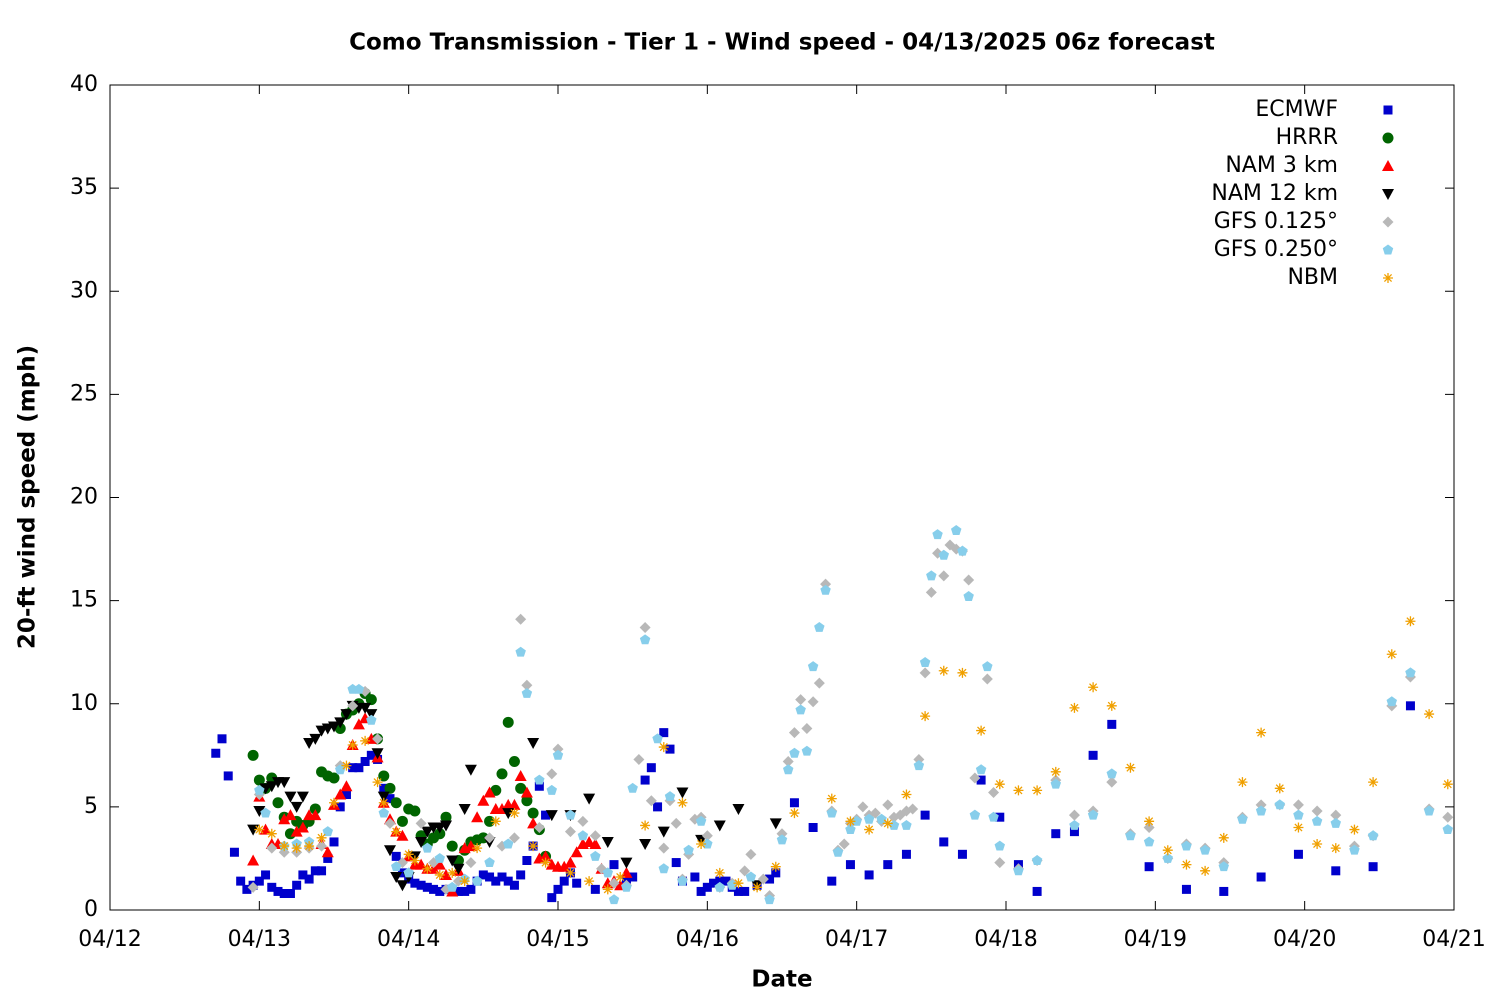  I want to click on x-tick-label: 04/16, so click(707, 939).